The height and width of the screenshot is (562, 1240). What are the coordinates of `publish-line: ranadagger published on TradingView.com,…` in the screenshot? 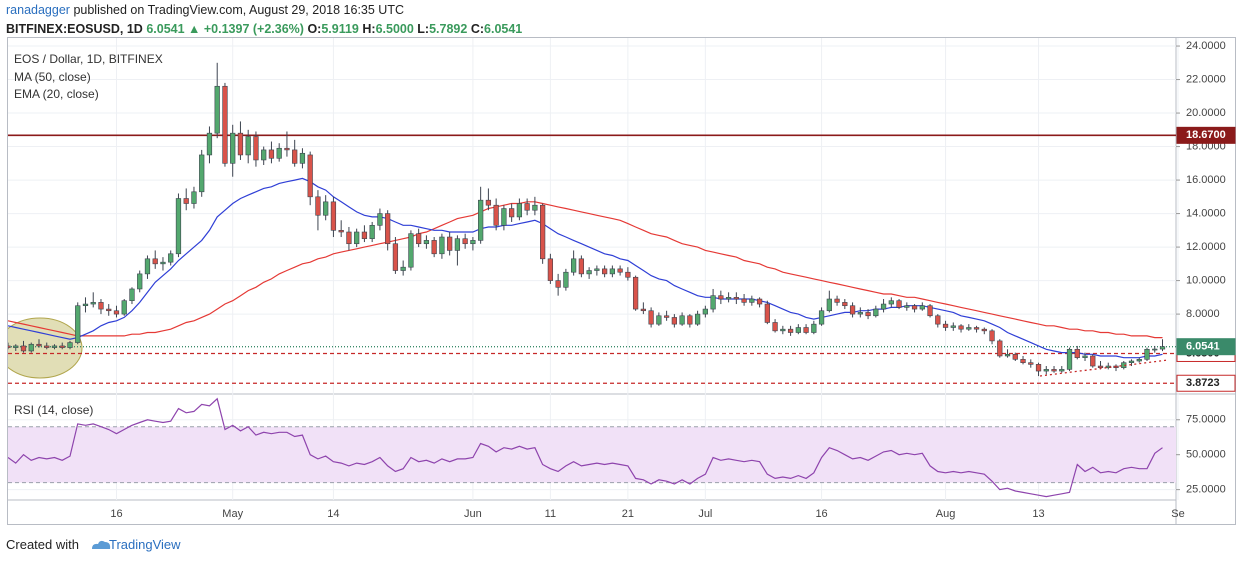 It's located at (205, 10).